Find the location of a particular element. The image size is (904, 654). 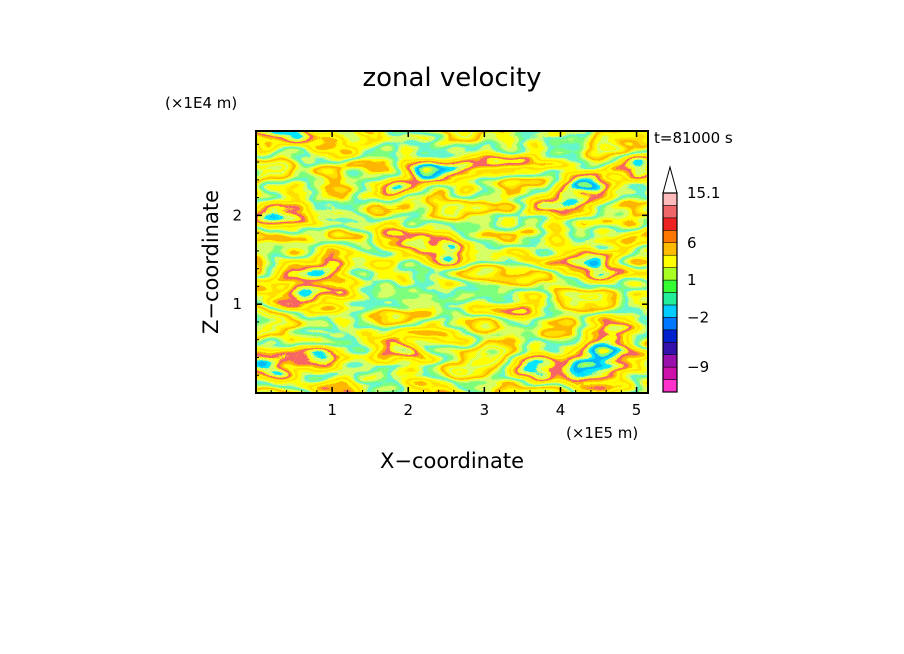

x-tick-label: 1 is located at coordinates (332, 410).